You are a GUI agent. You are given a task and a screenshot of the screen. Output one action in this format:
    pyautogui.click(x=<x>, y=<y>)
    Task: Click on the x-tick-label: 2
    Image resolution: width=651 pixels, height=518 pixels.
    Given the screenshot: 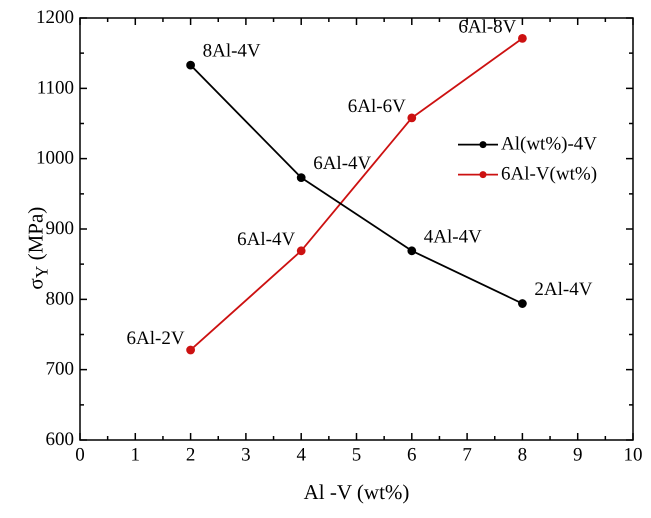 What is the action you would take?
    pyautogui.click(x=191, y=455)
    